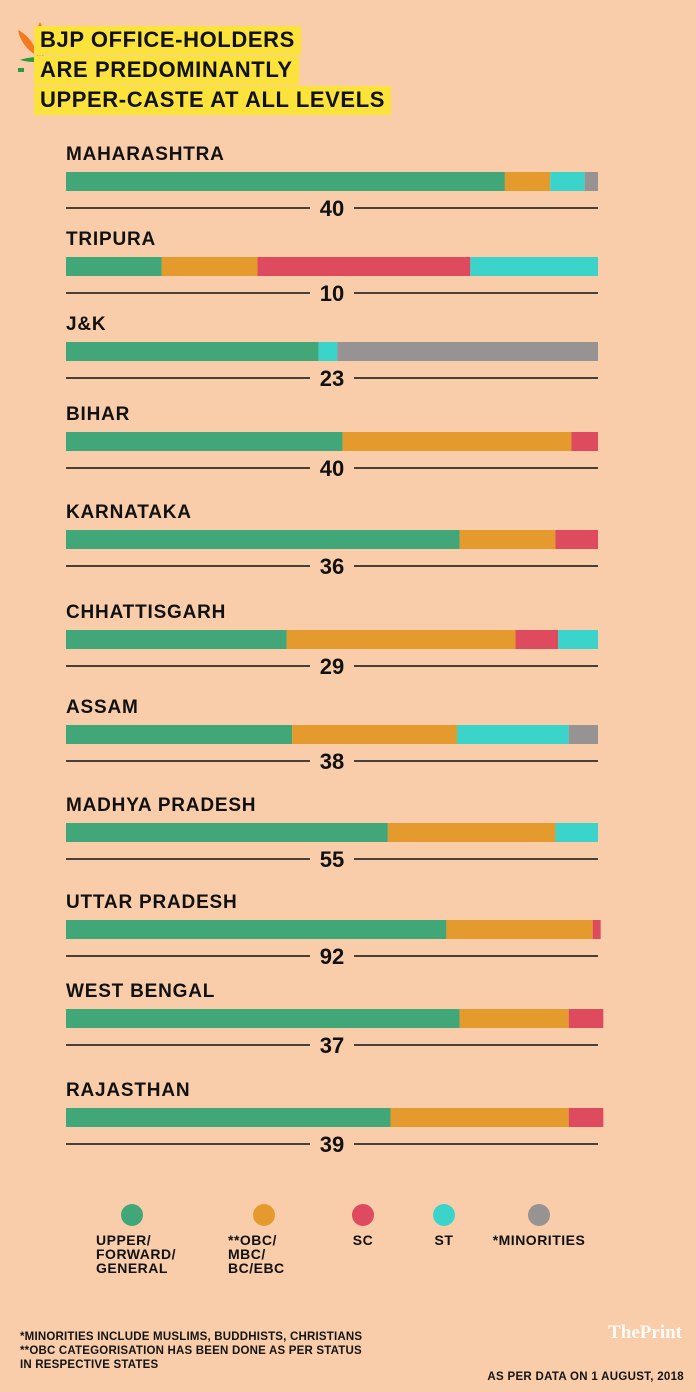 This screenshot has width=696, height=1392. Describe the element at coordinates (167, 40) in the screenshot. I see `title-line: BJP OFFICE-HOLDERS` at that location.